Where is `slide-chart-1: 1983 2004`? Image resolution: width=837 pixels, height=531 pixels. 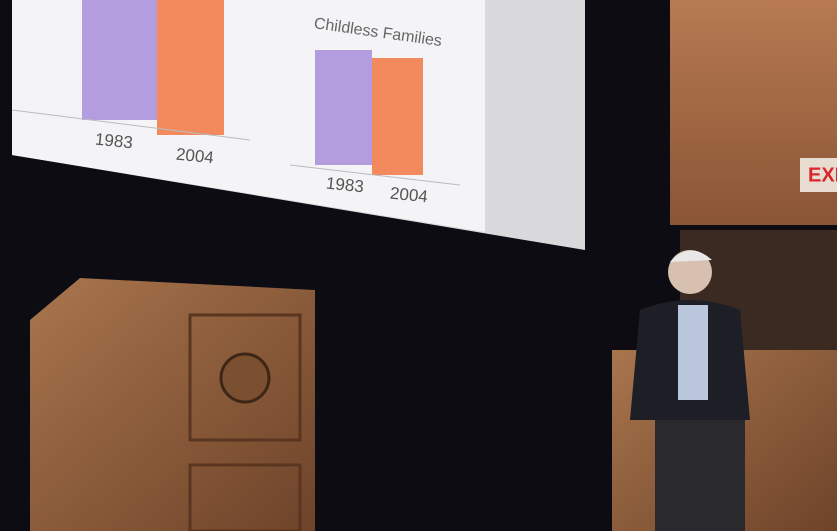 slide-chart-1: 1983 2004 is located at coordinates (131, 84).